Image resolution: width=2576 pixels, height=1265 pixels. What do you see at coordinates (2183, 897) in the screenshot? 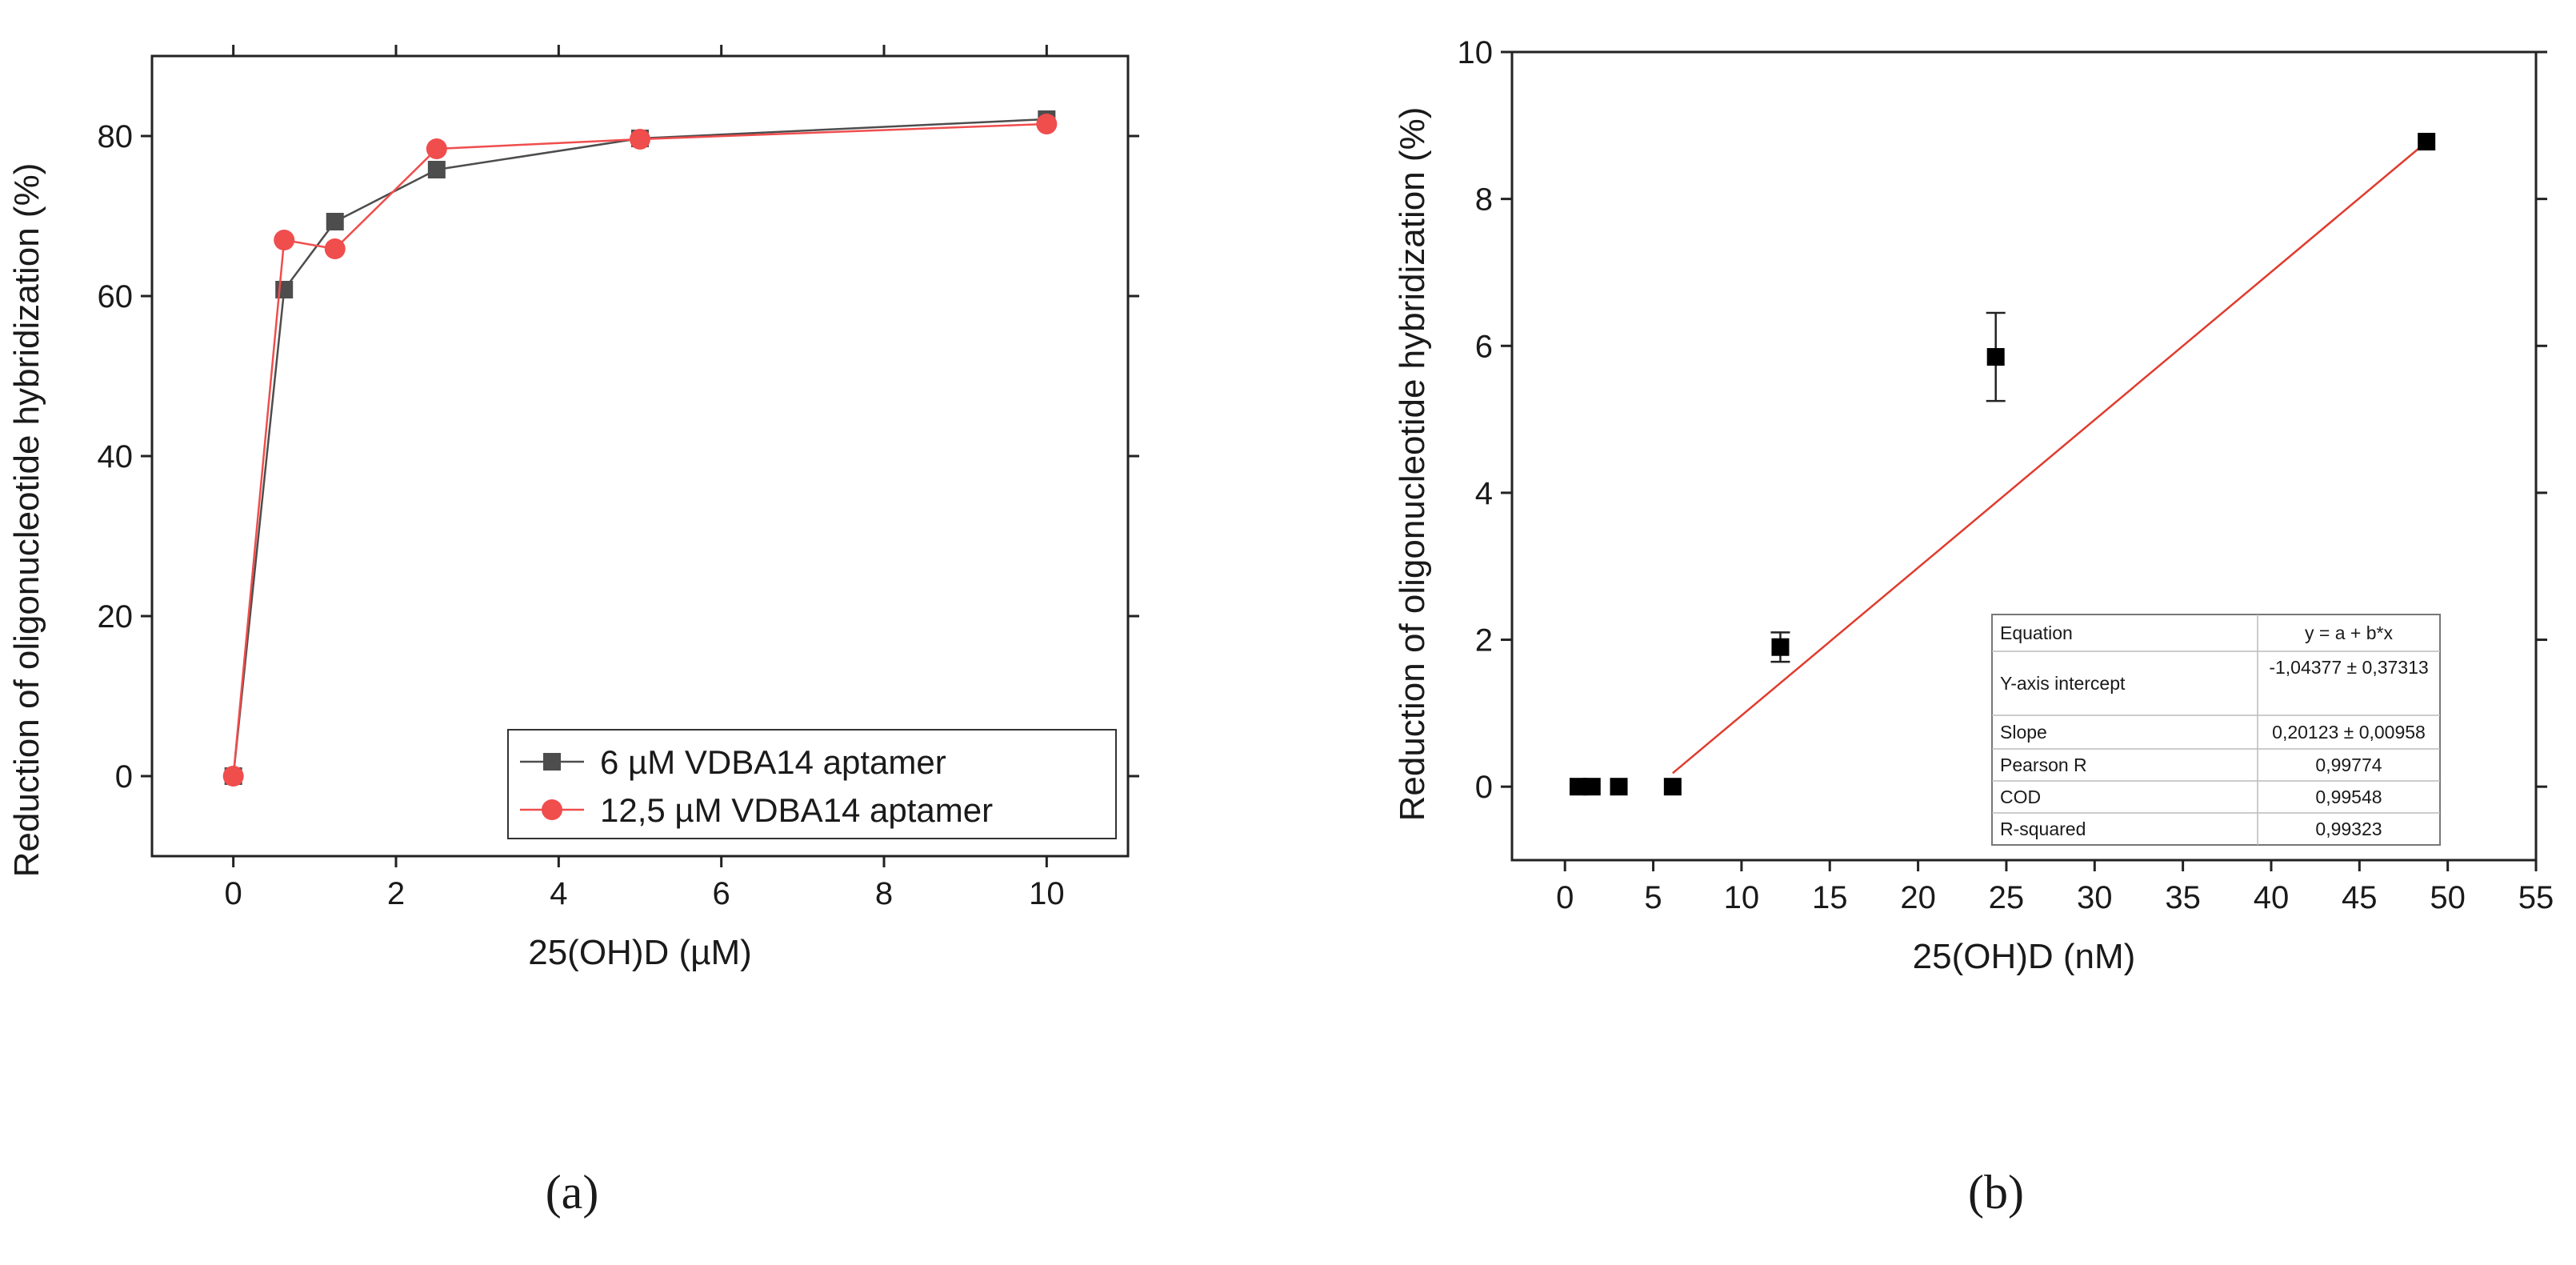
I see `x-tick-label: 35` at bounding box center [2183, 897].